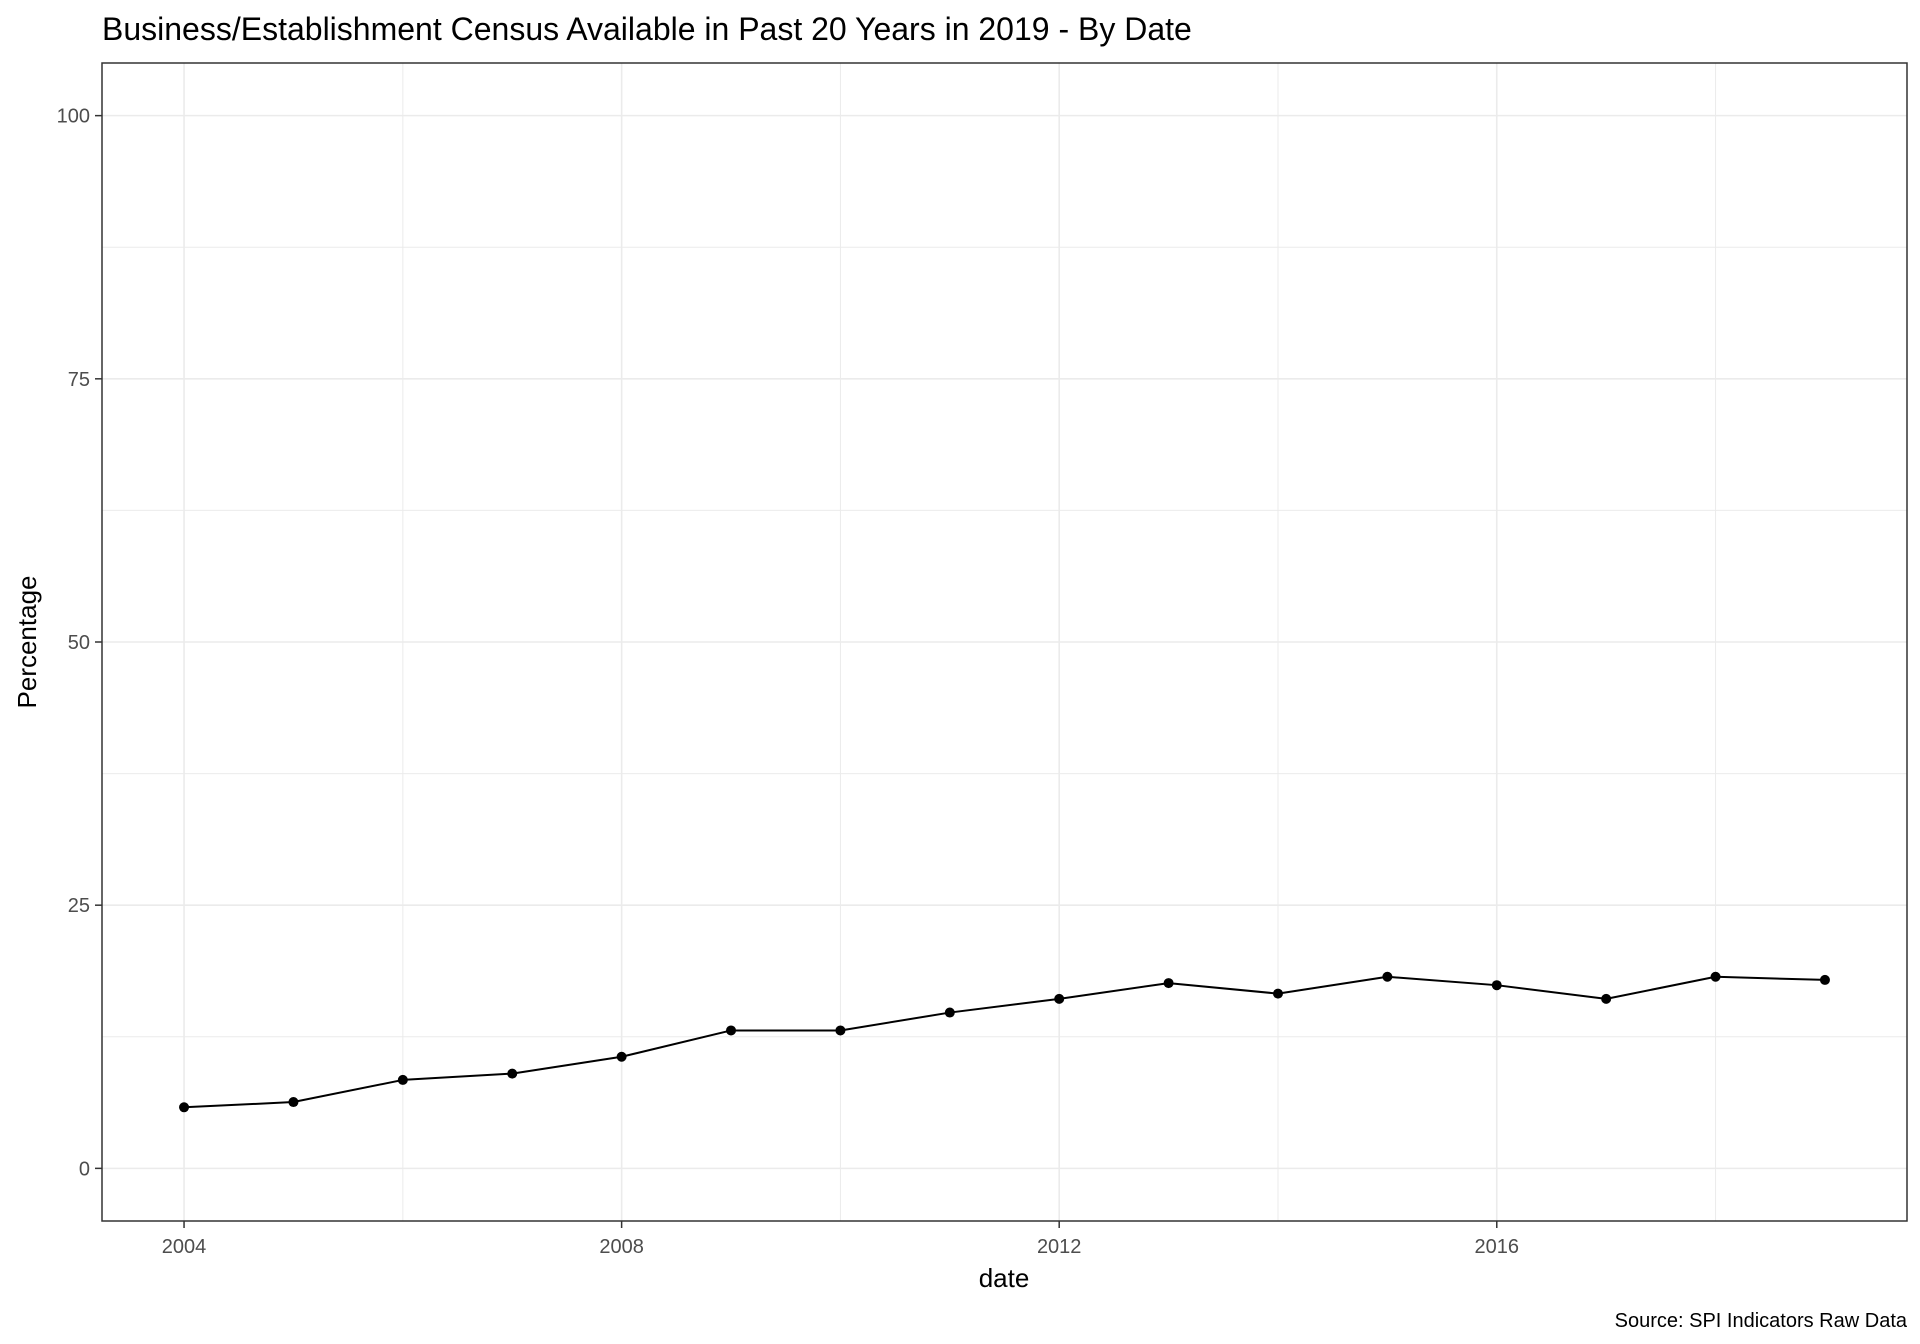 This screenshot has height=1344, width=1920. I want to click on x-tick-label: 2004, so click(184, 1247).